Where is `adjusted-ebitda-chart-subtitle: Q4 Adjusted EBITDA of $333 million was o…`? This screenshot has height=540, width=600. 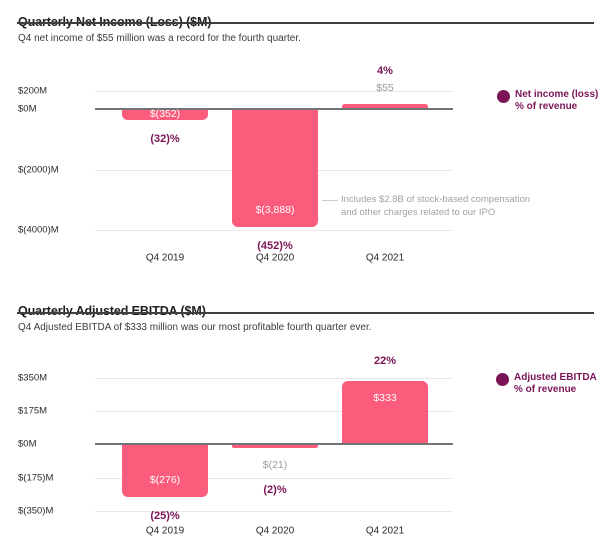 adjusted-ebitda-chart-subtitle: Q4 Adjusted EBITDA of $333 million was o… is located at coordinates (195, 327).